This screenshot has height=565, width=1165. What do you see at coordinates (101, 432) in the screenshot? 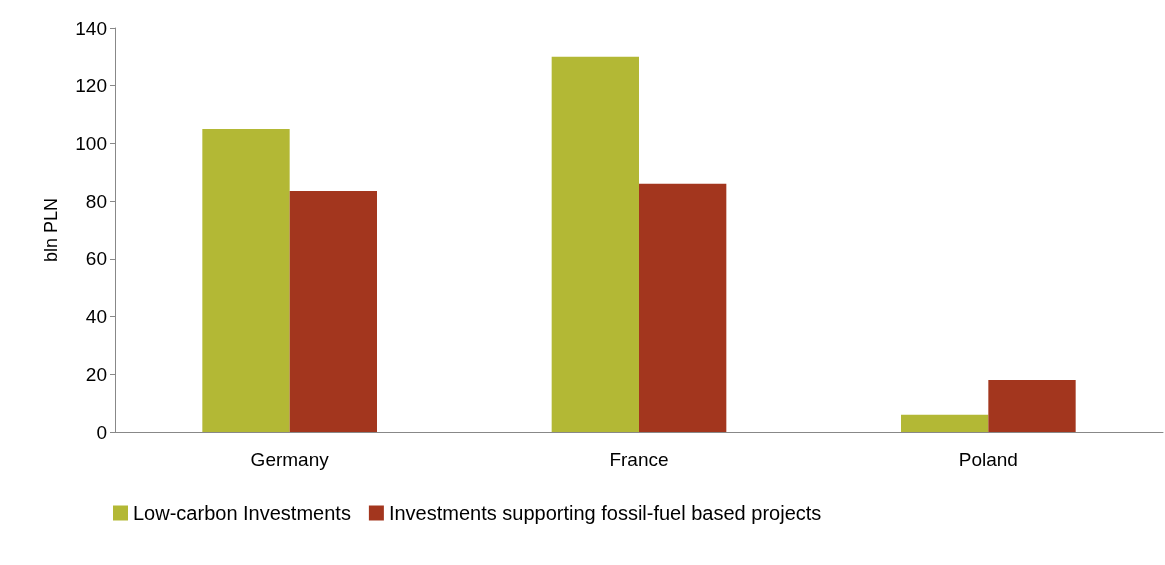
I see `y-tick-label: 0` at bounding box center [101, 432].